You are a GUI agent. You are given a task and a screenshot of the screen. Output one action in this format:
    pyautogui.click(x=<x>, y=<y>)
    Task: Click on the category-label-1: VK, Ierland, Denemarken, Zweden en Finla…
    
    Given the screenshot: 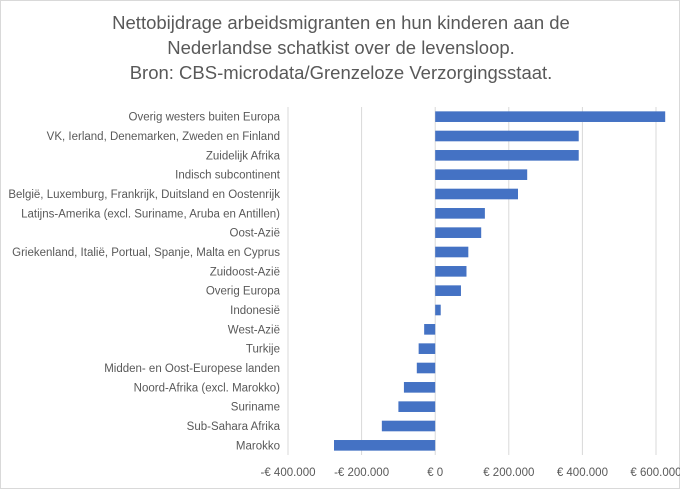 What is the action you would take?
    pyautogui.click(x=163, y=137)
    